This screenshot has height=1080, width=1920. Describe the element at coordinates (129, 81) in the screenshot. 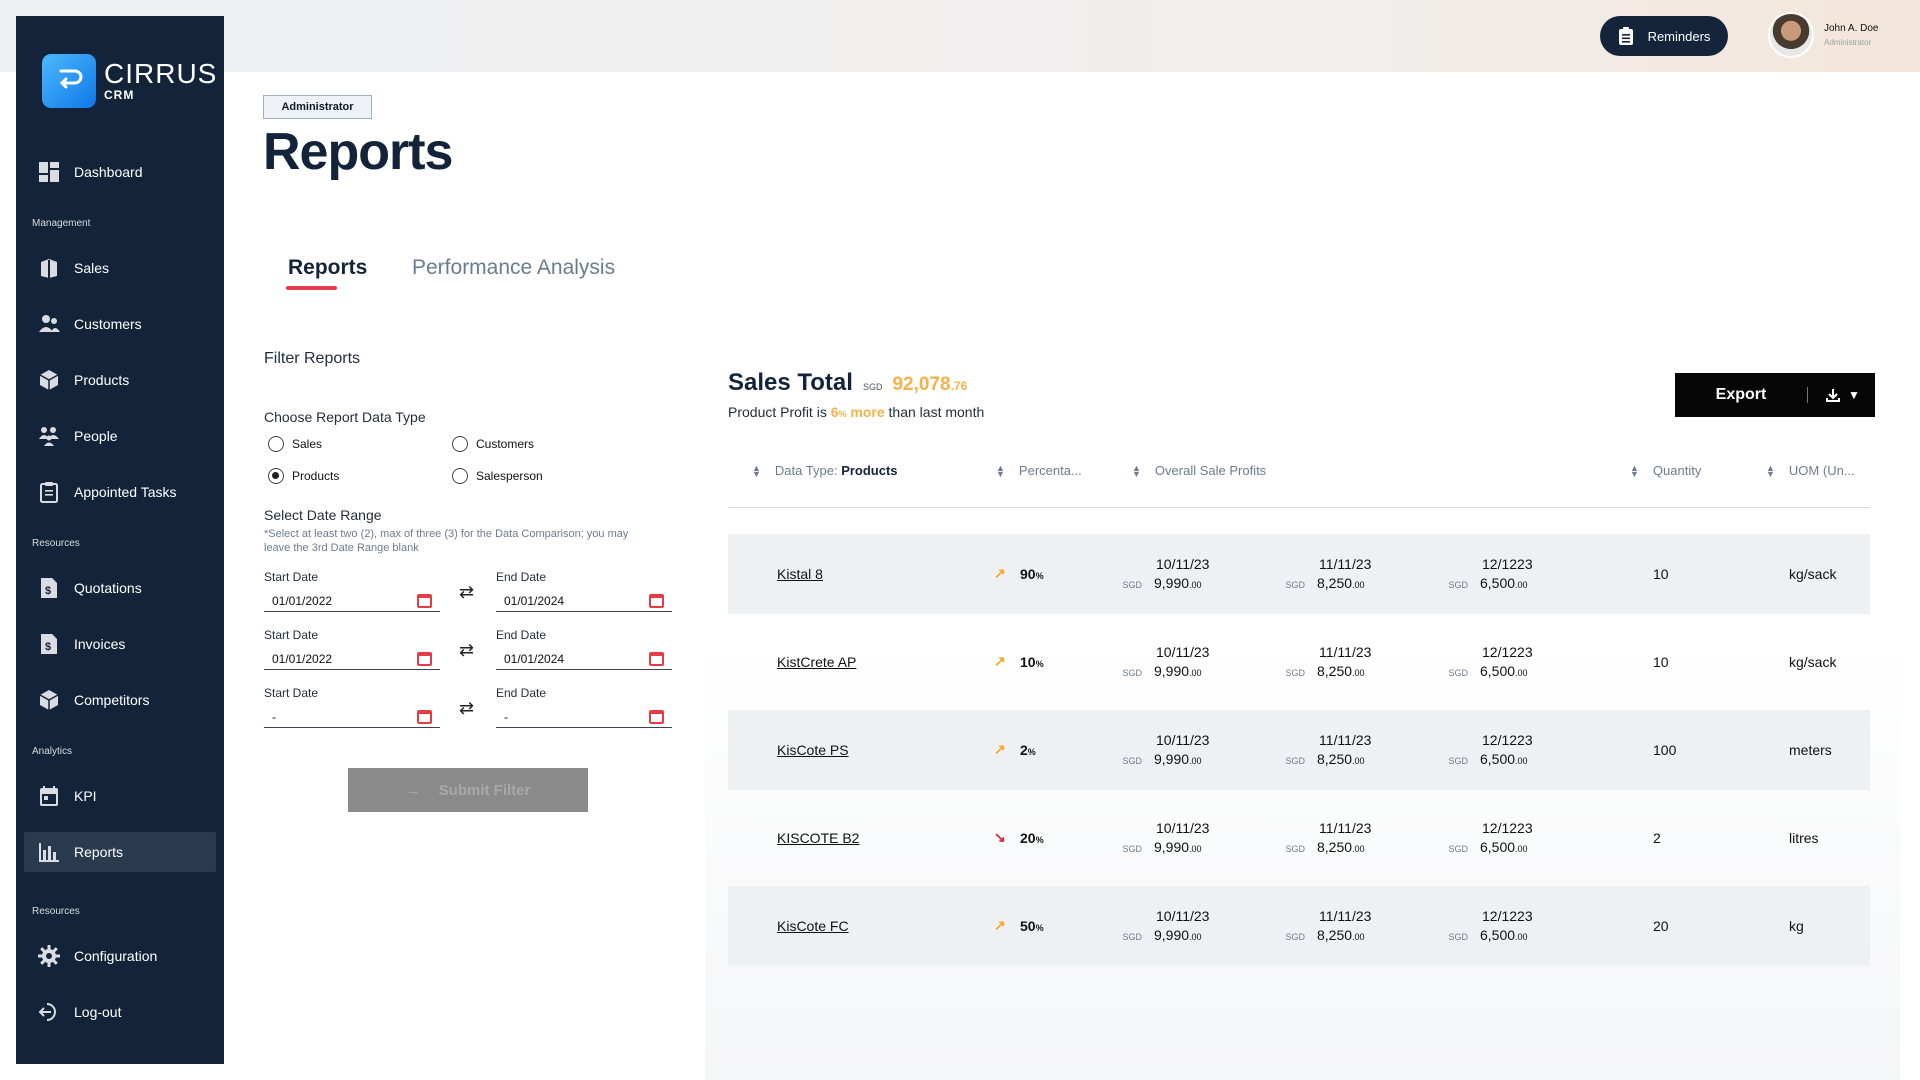

I see `logo: CIRRUS CRM` at that location.